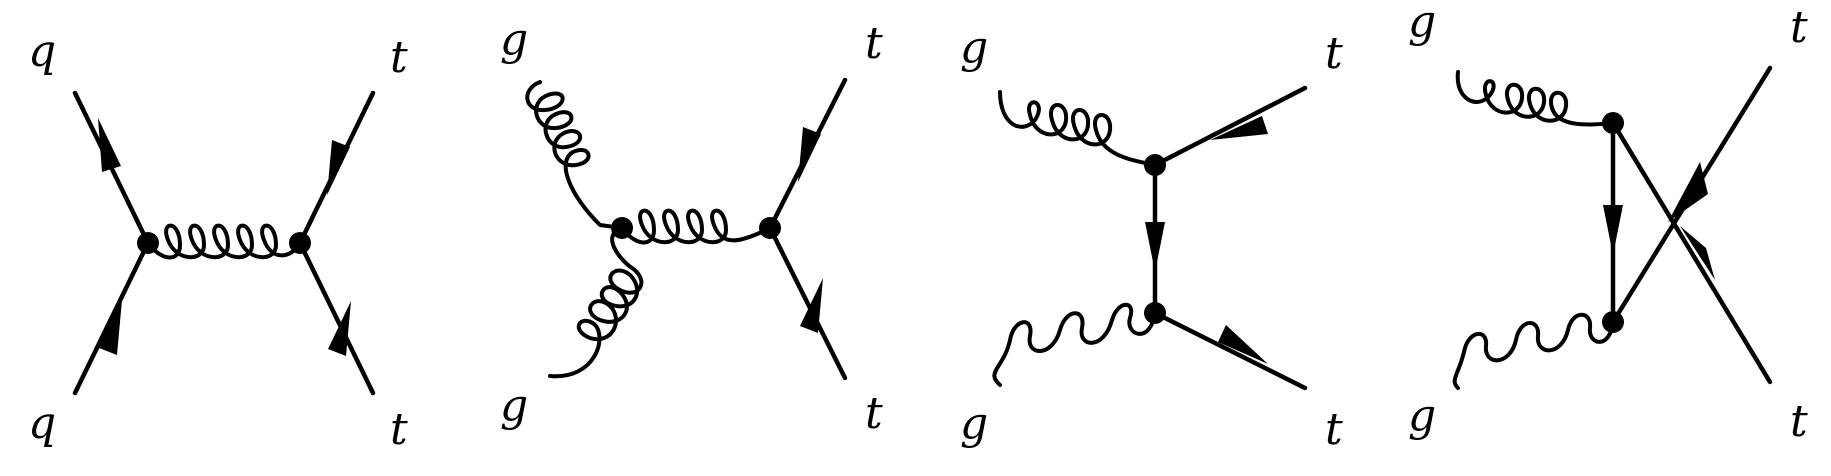 The width and height of the screenshot is (1831, 476). What do you see at coordinates (148, 243) in the screenshot?
I see `d1-vertex-left` at bounding box center [148, 243].